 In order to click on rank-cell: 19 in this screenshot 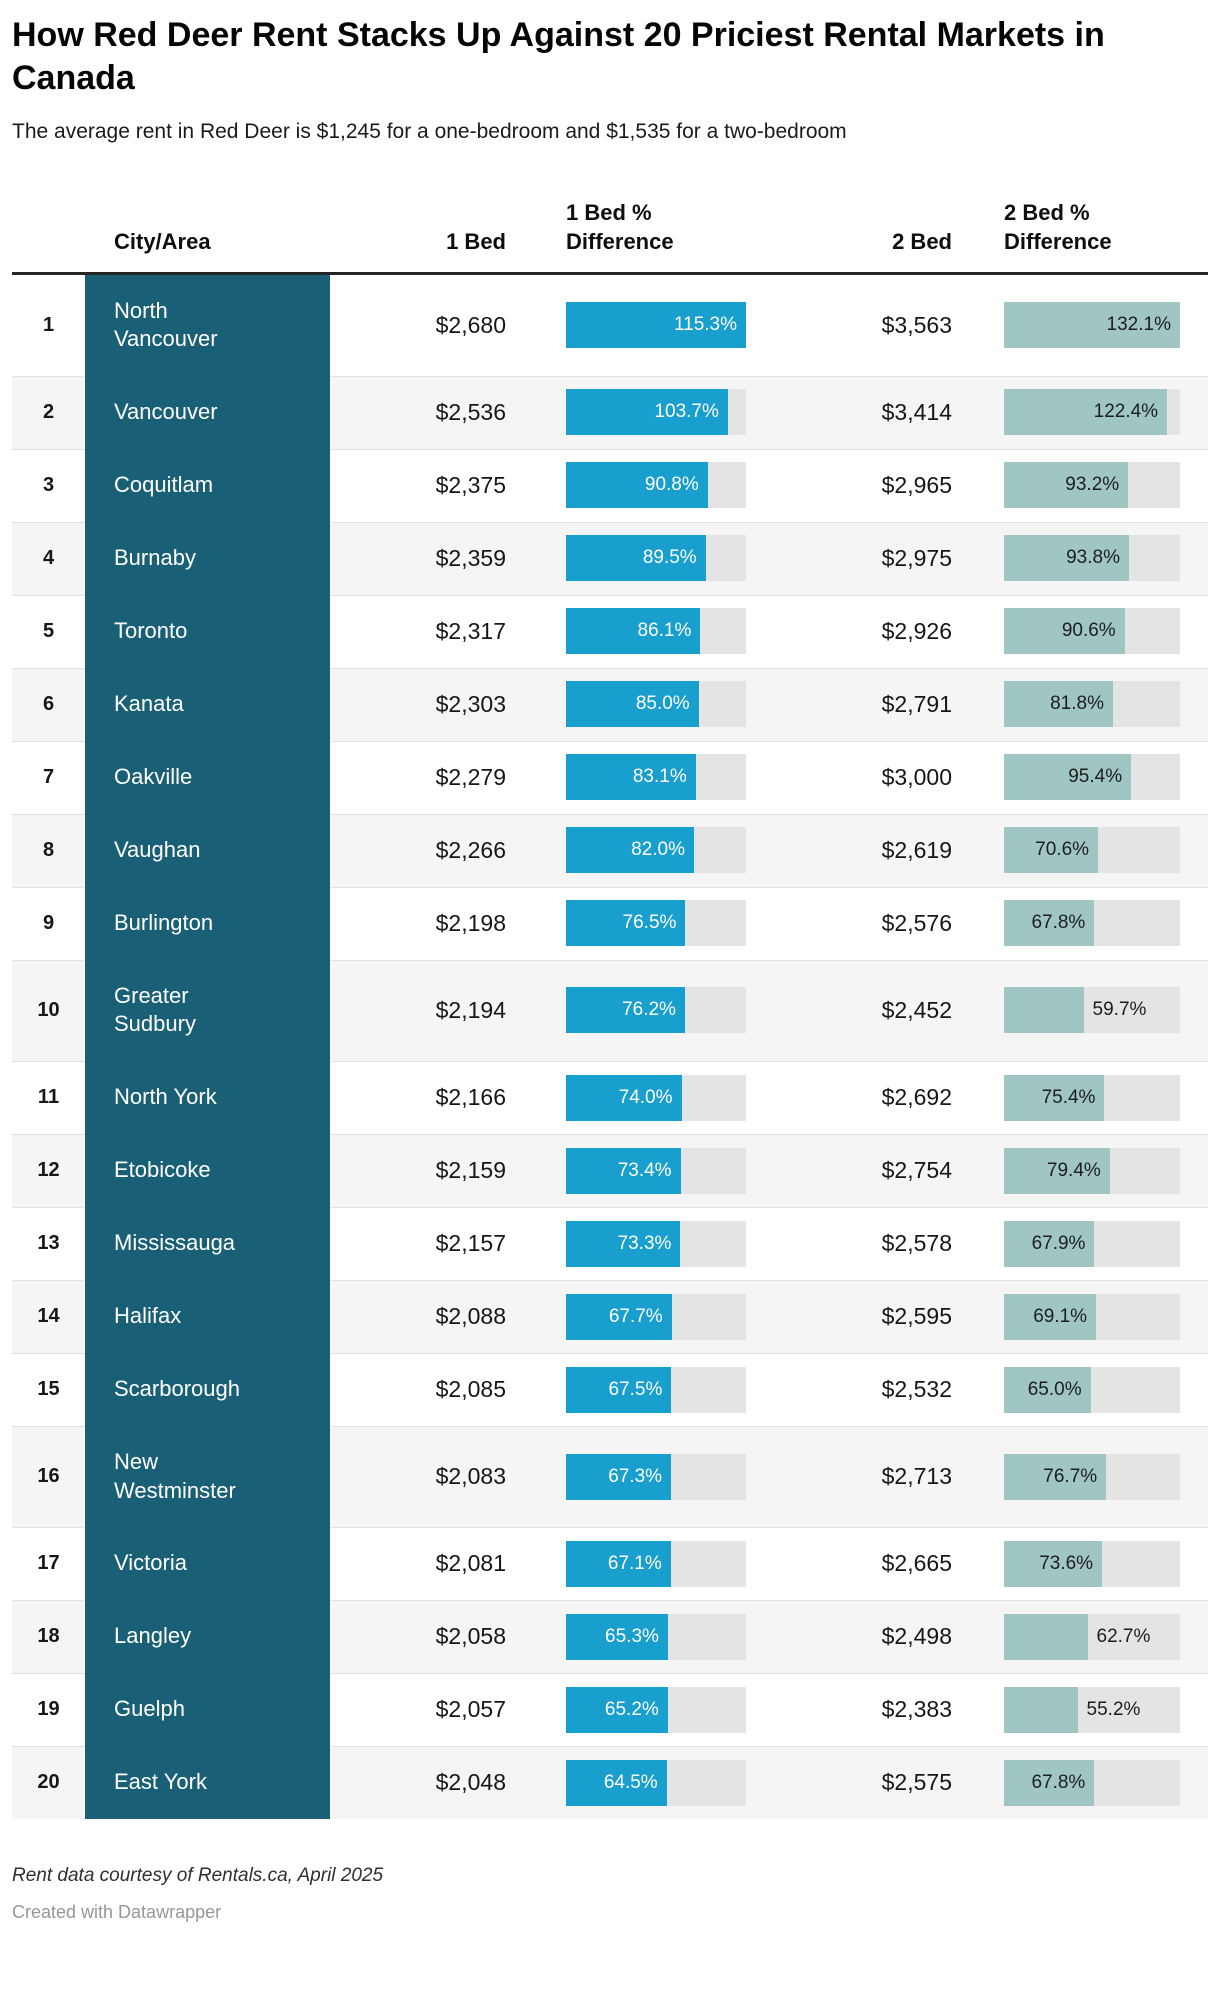, I will do `click(48, 1709)`.